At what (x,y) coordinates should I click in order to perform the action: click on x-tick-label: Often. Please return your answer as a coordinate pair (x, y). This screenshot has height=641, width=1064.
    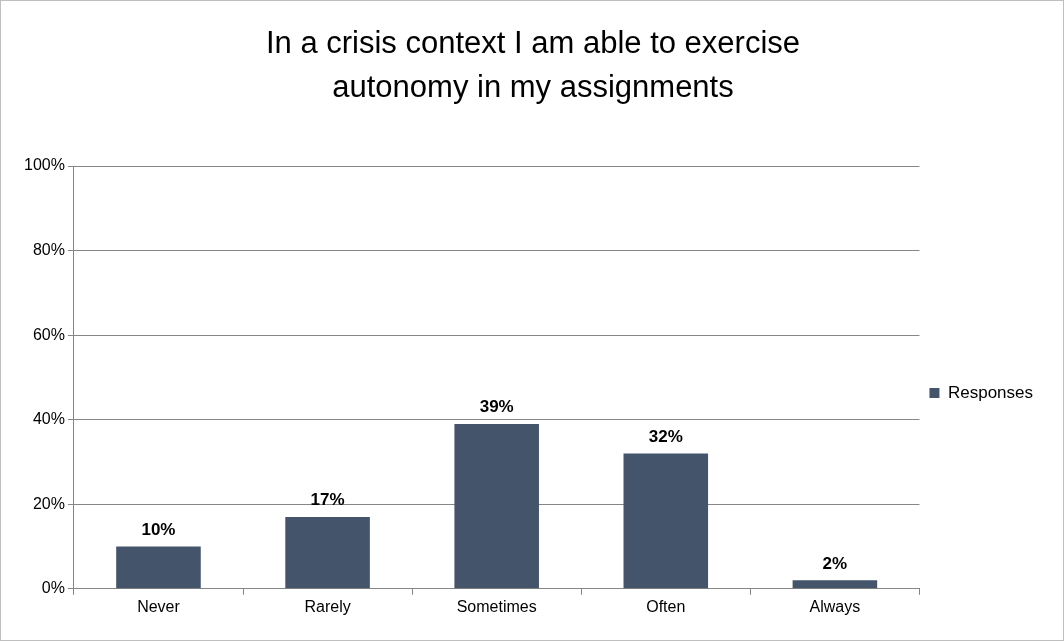
    Looking at the image, I should click on (666, 606).